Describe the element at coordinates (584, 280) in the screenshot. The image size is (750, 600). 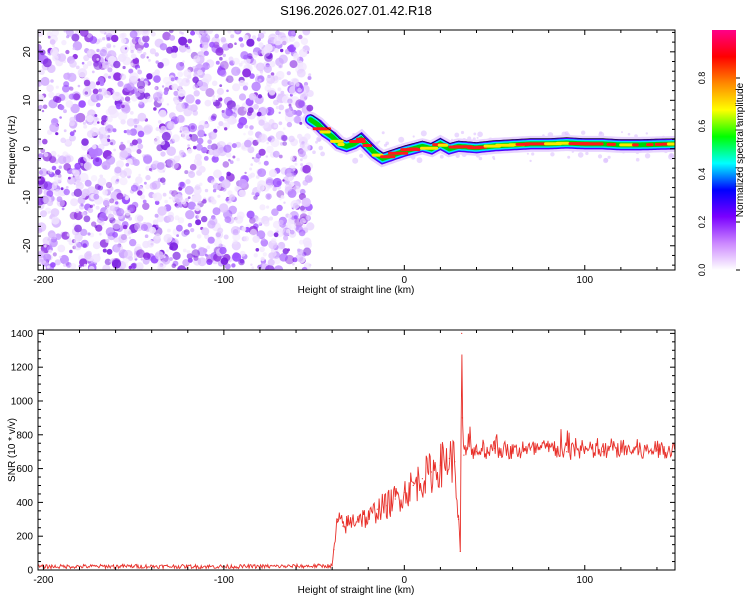
I see `x-tick-label: 100` at that location.